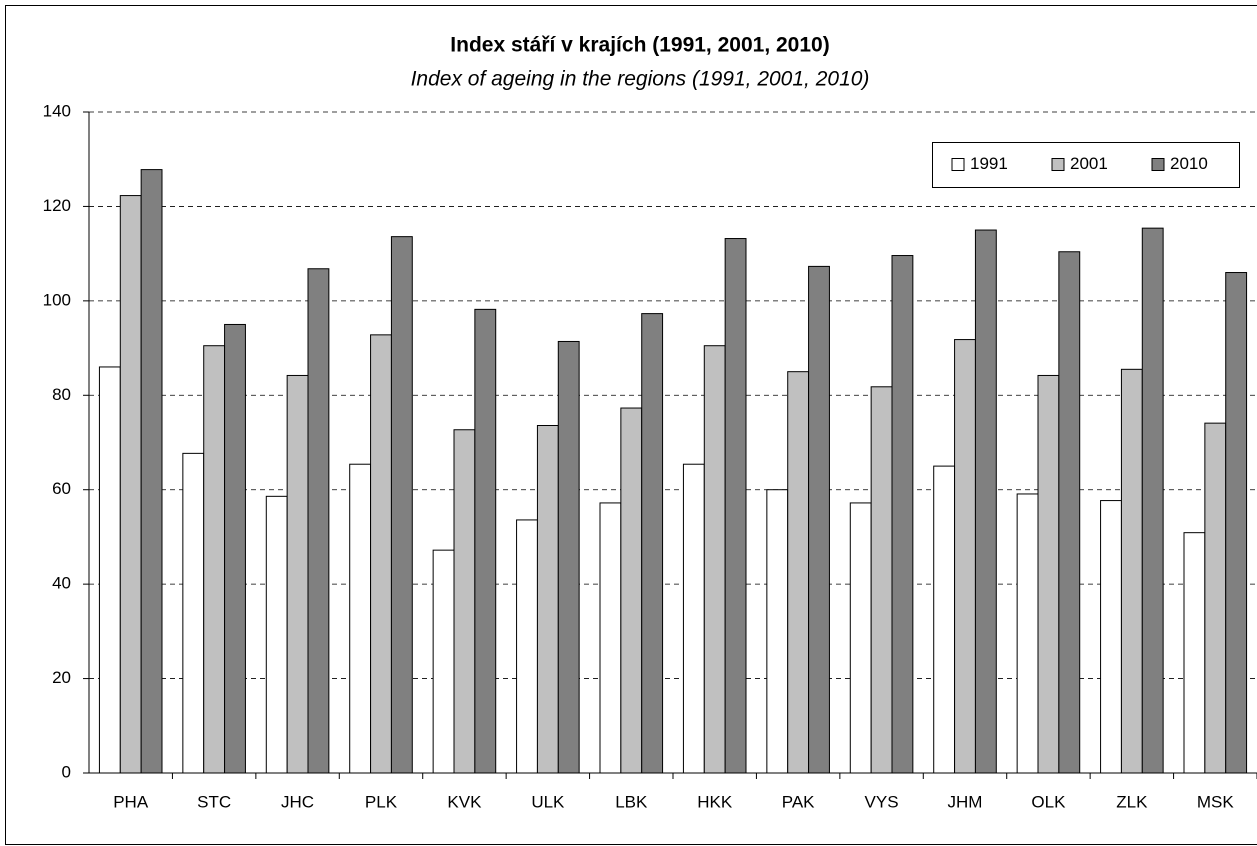  Describe the element at coordinates (381, 801) in the screenshot. I see `x-tick-label: PLK` at that location.